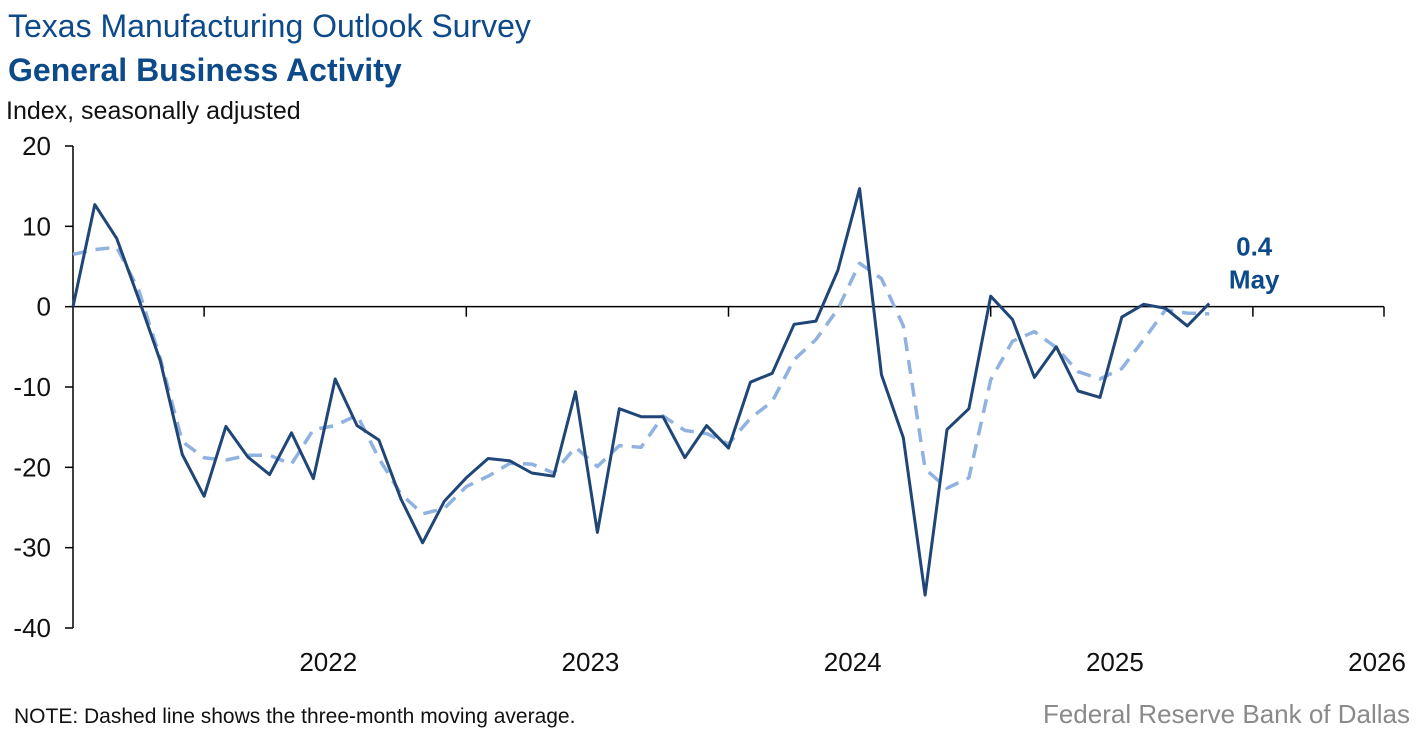  What do you see at coordinates (32, 628) in the screenshot?
I see `y-tick-label: -40` at bounding box center [32, 628].